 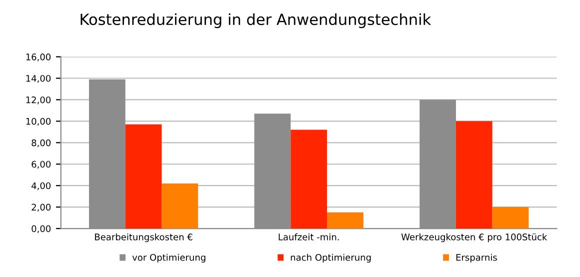 I want to click on y-tick-label: 4,00, so click(x=41, y=186).